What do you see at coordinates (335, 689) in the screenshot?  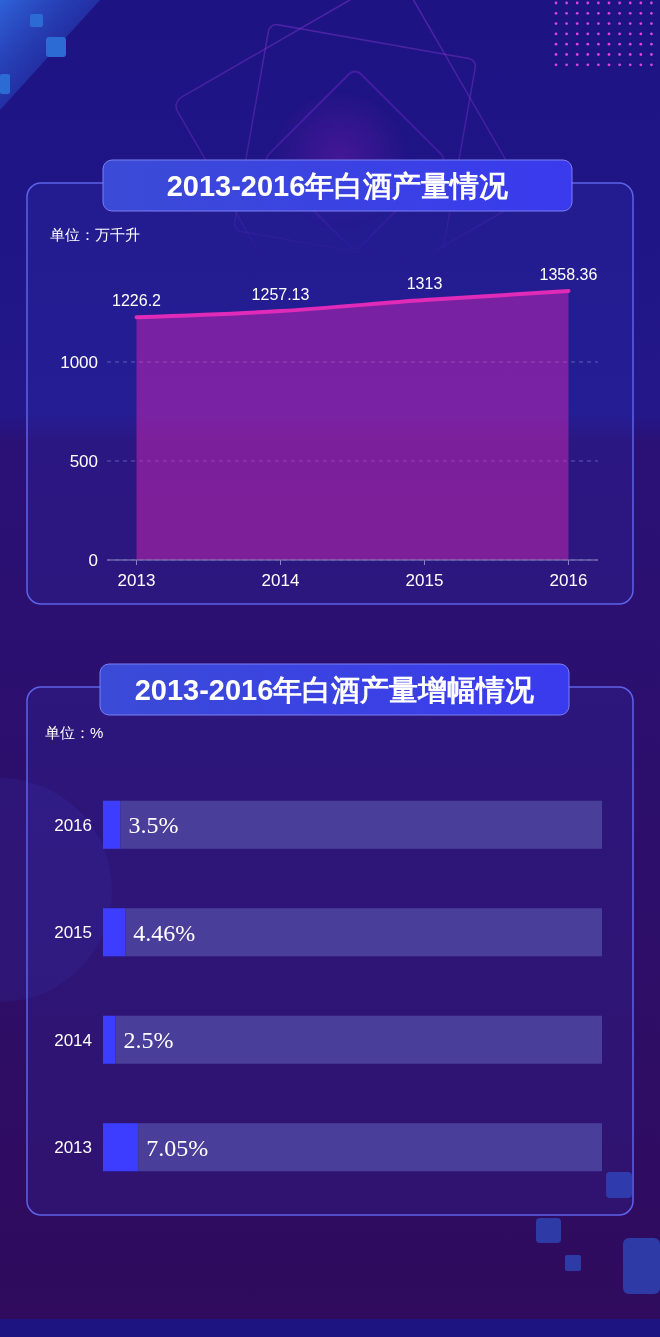 I see `chart-title: 2013-2016年白酒产量增幅情况` at bounding box center [335, 689].